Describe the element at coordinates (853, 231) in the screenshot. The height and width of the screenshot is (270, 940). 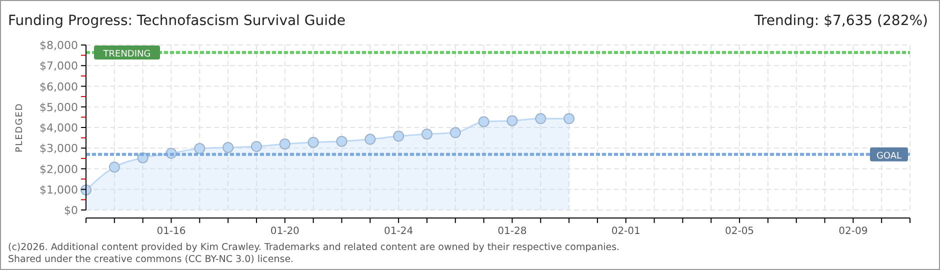
I see `x-tick-label: 02-09` at that location.